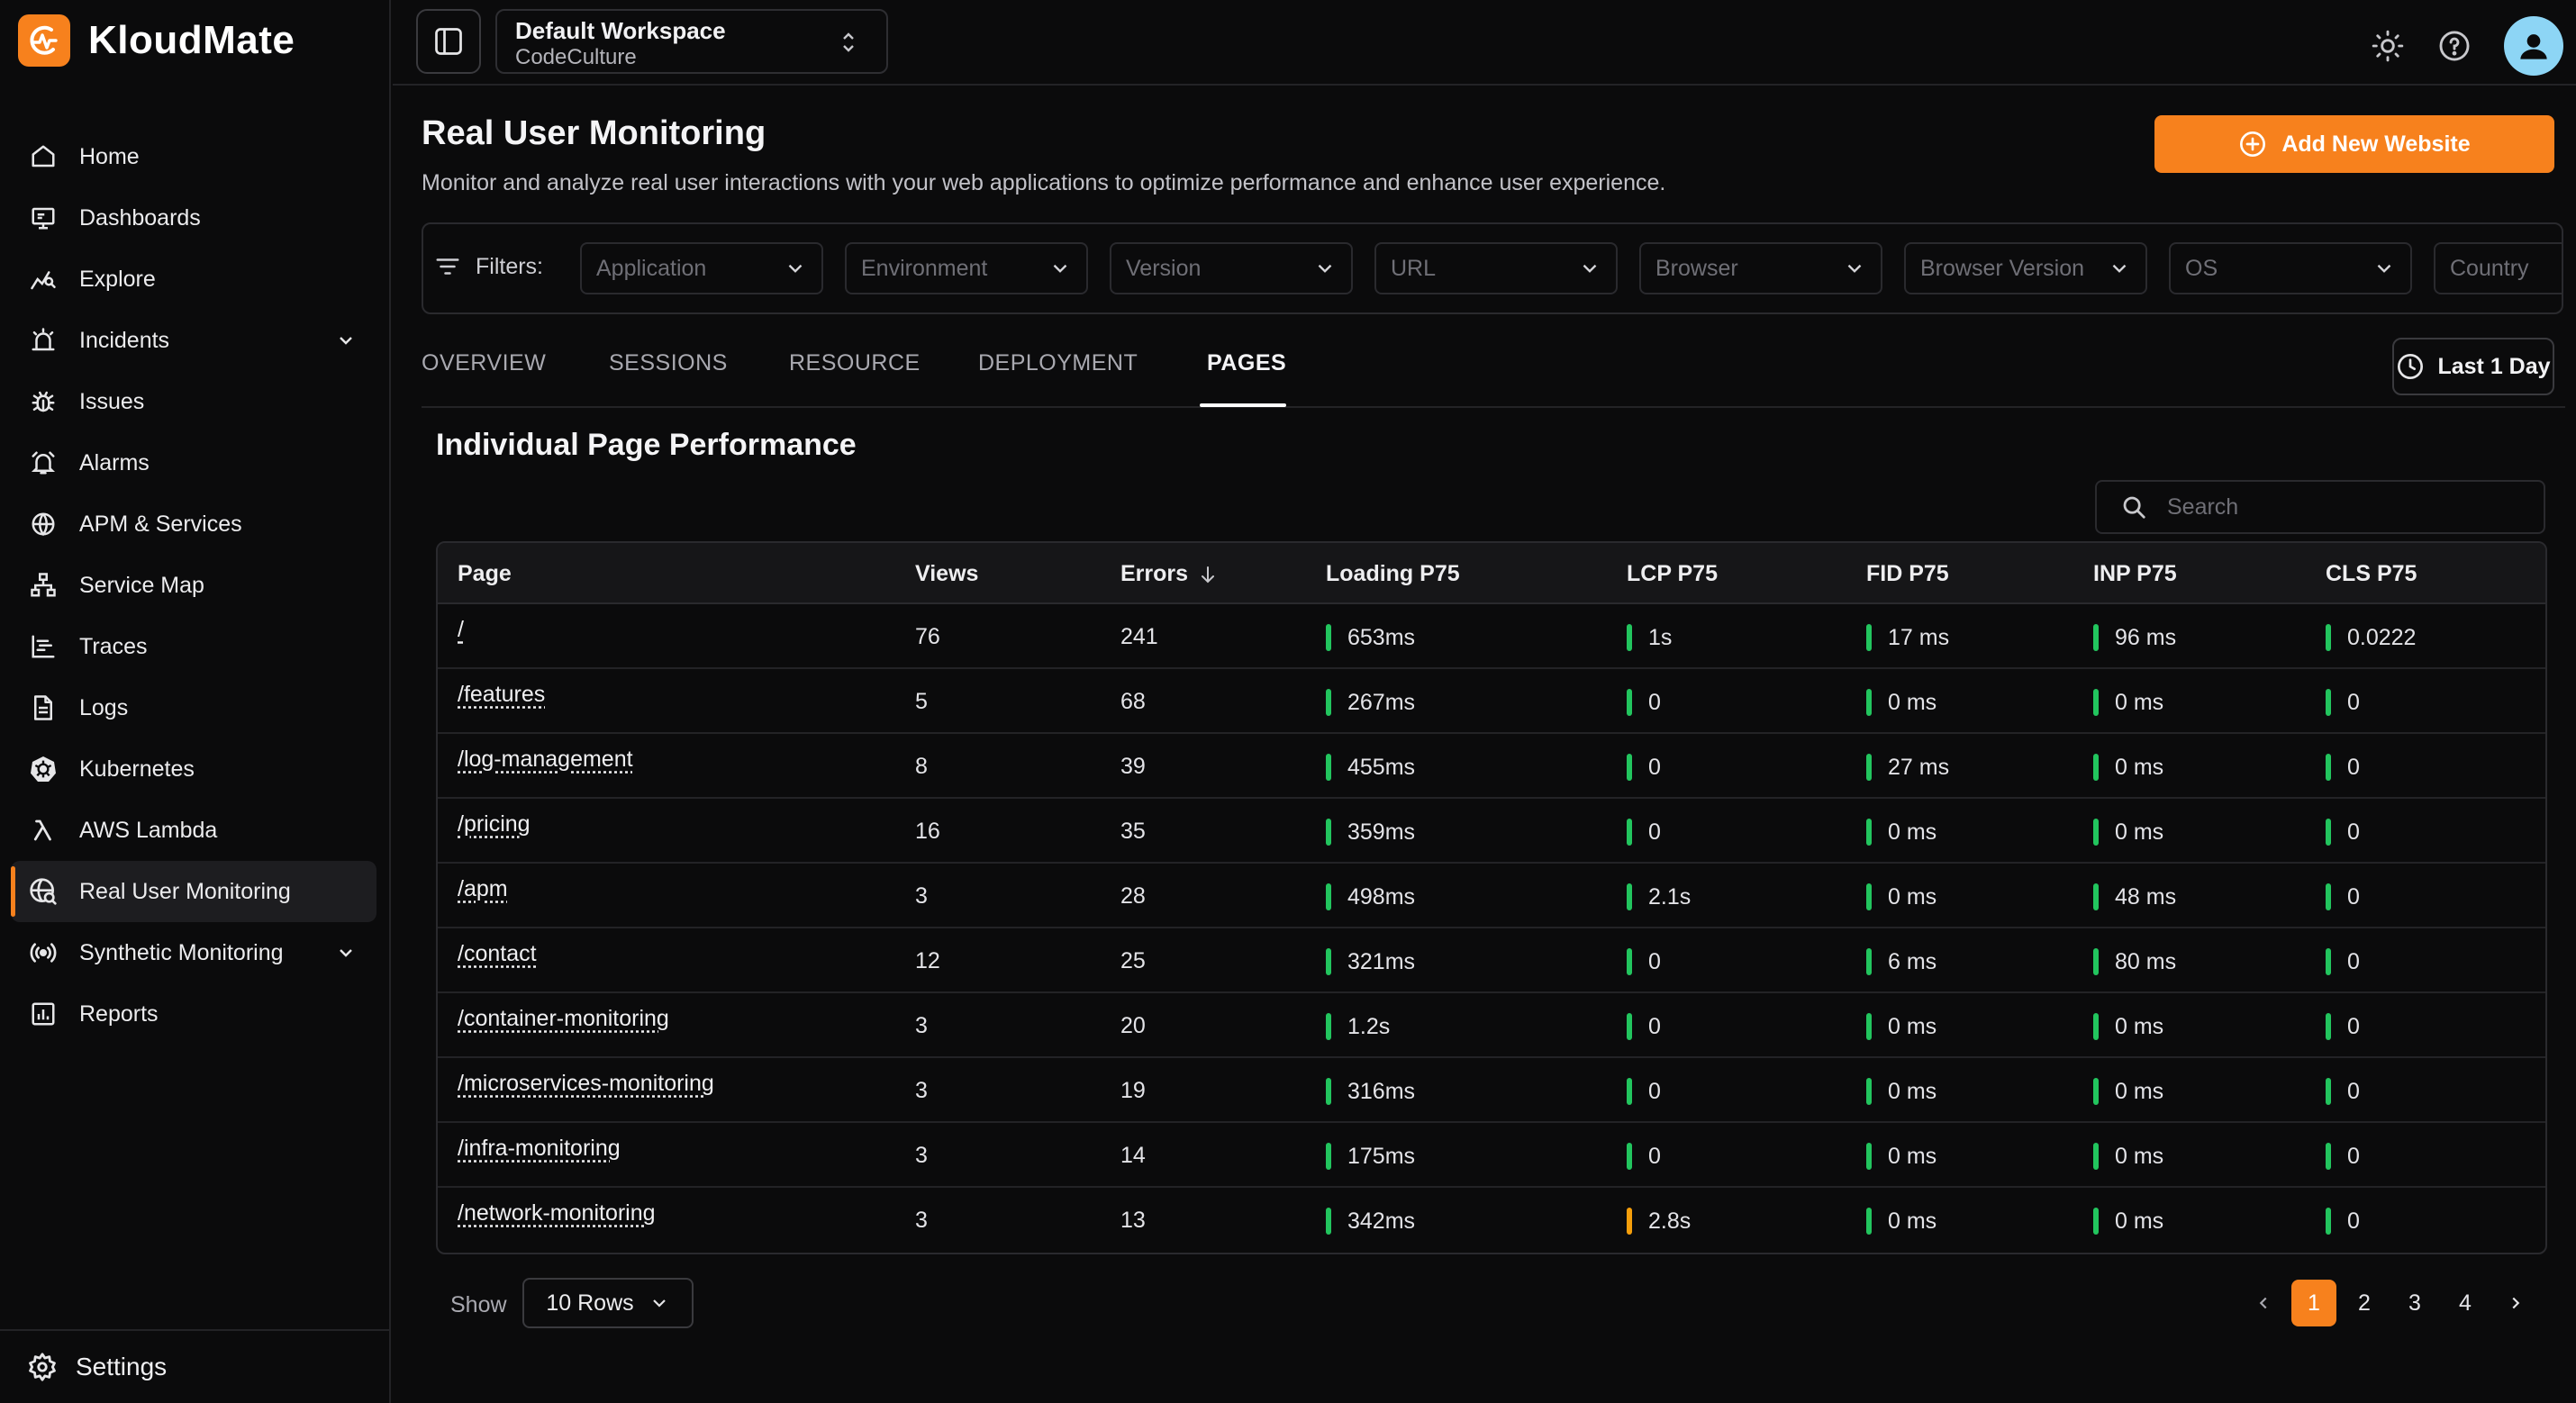 The width and height of the screenshot is (2576, 1403). Describe the element at coordinates (1133, 896) in the screenshot. I see `cell-errors-value: 28` at that location.